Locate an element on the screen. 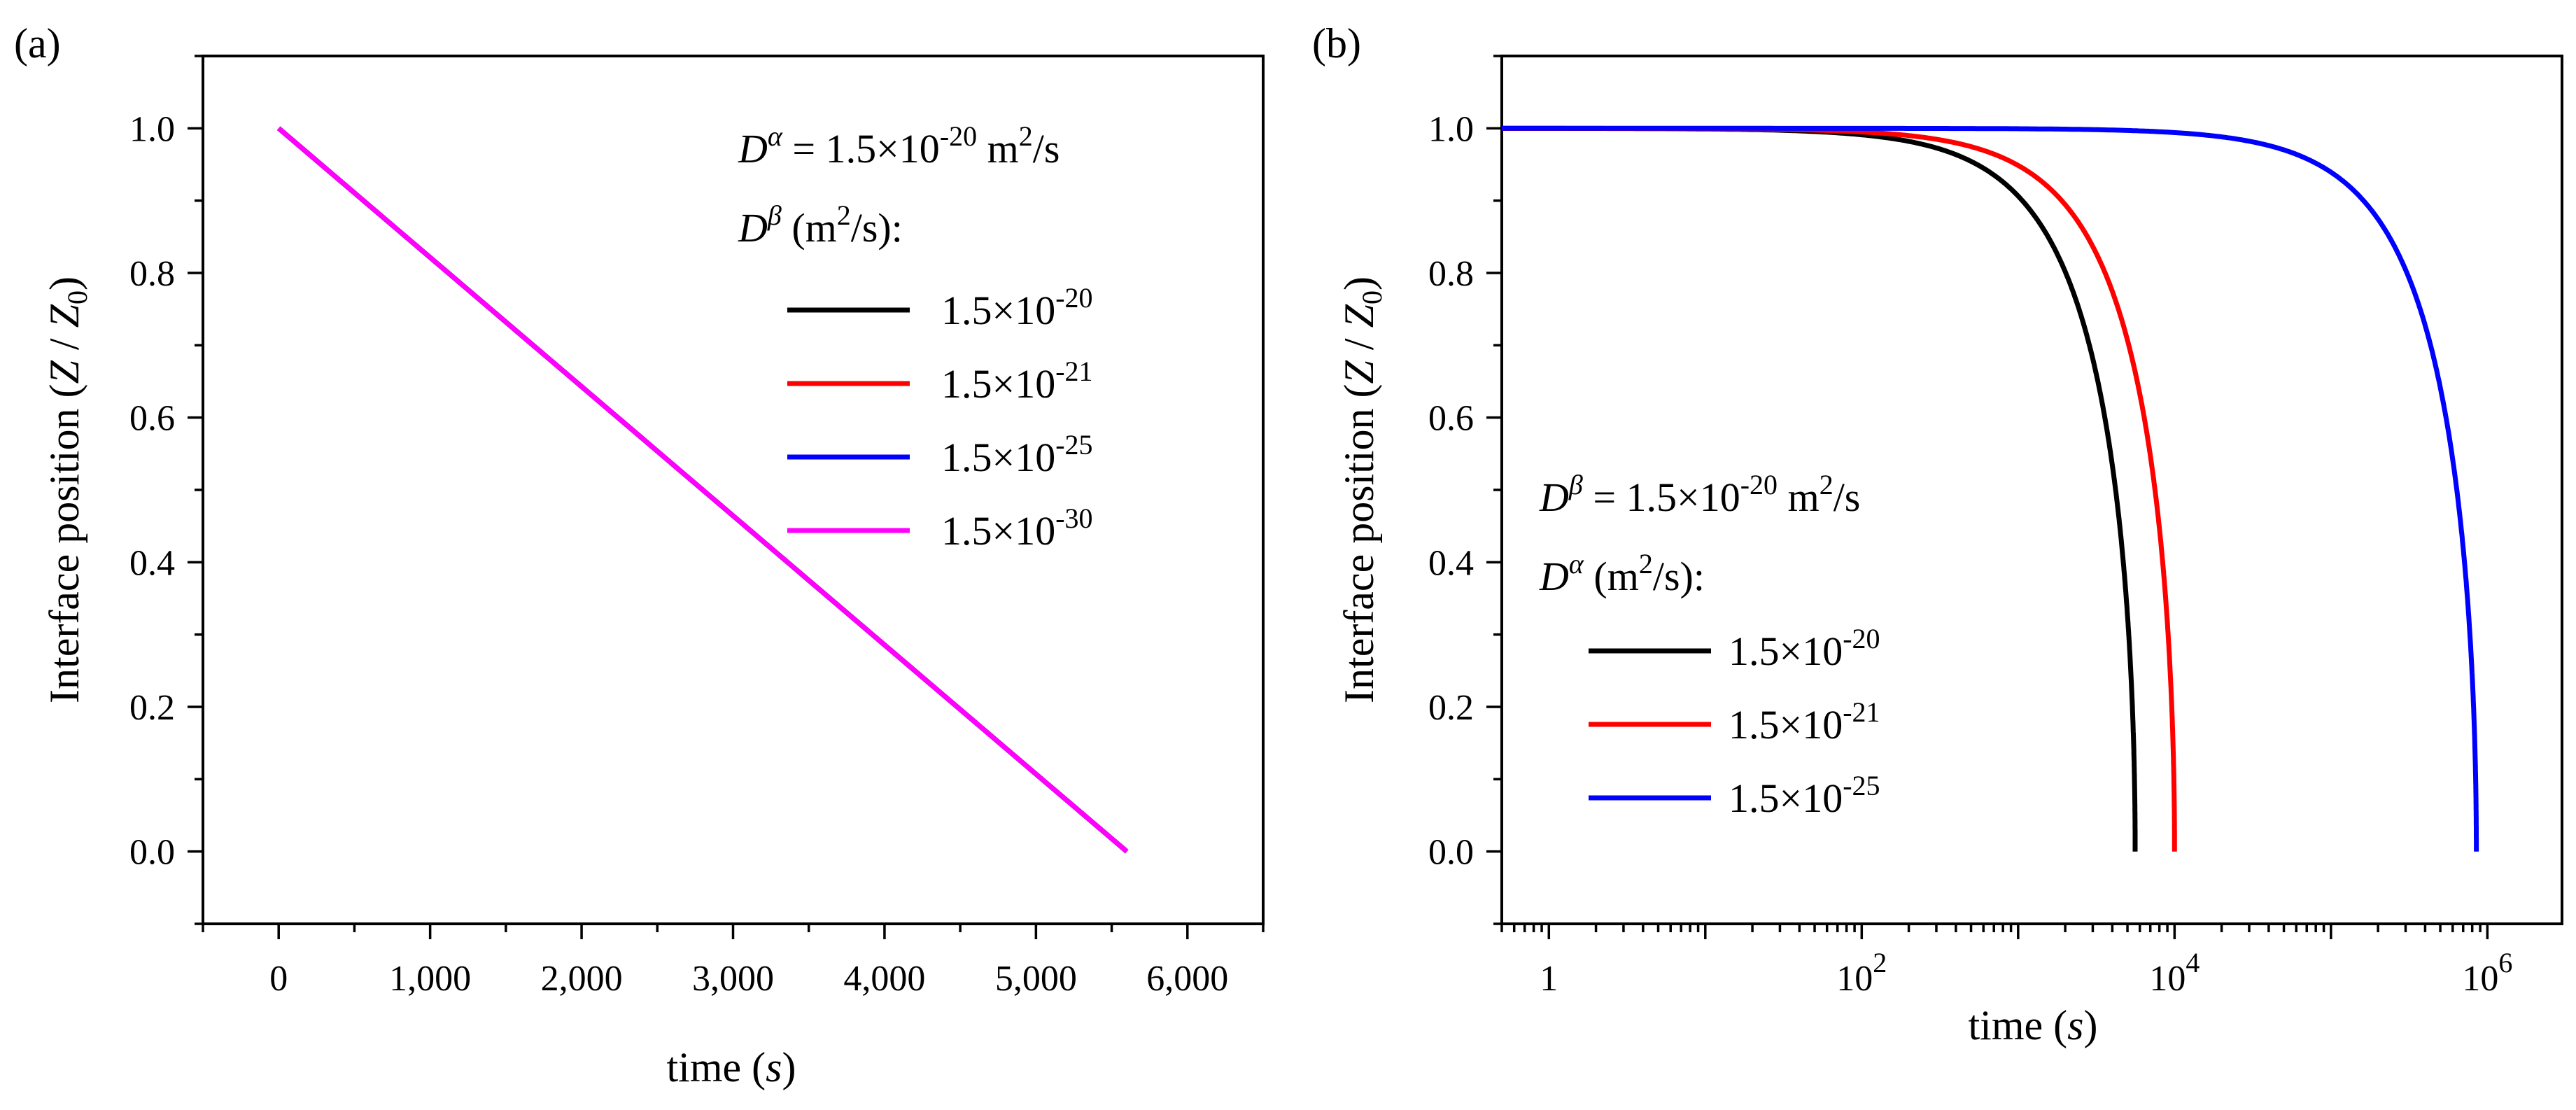 The width and height of the screenshot is (2576, 1110). y-tick-label-a: 0.2 is located at coordinates (152, 708).